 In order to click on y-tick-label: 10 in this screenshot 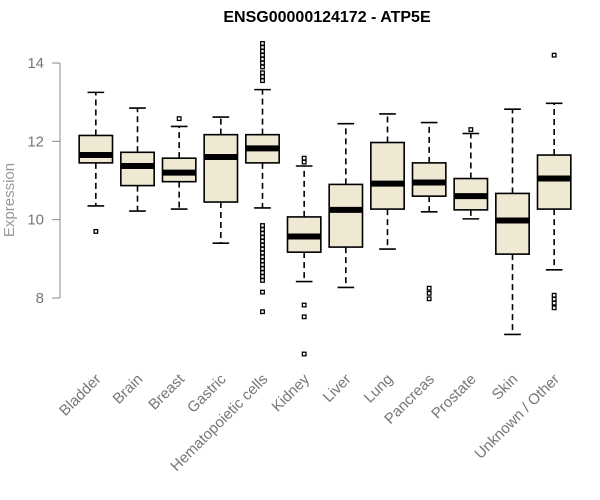, I will do `click(35, 220)`.